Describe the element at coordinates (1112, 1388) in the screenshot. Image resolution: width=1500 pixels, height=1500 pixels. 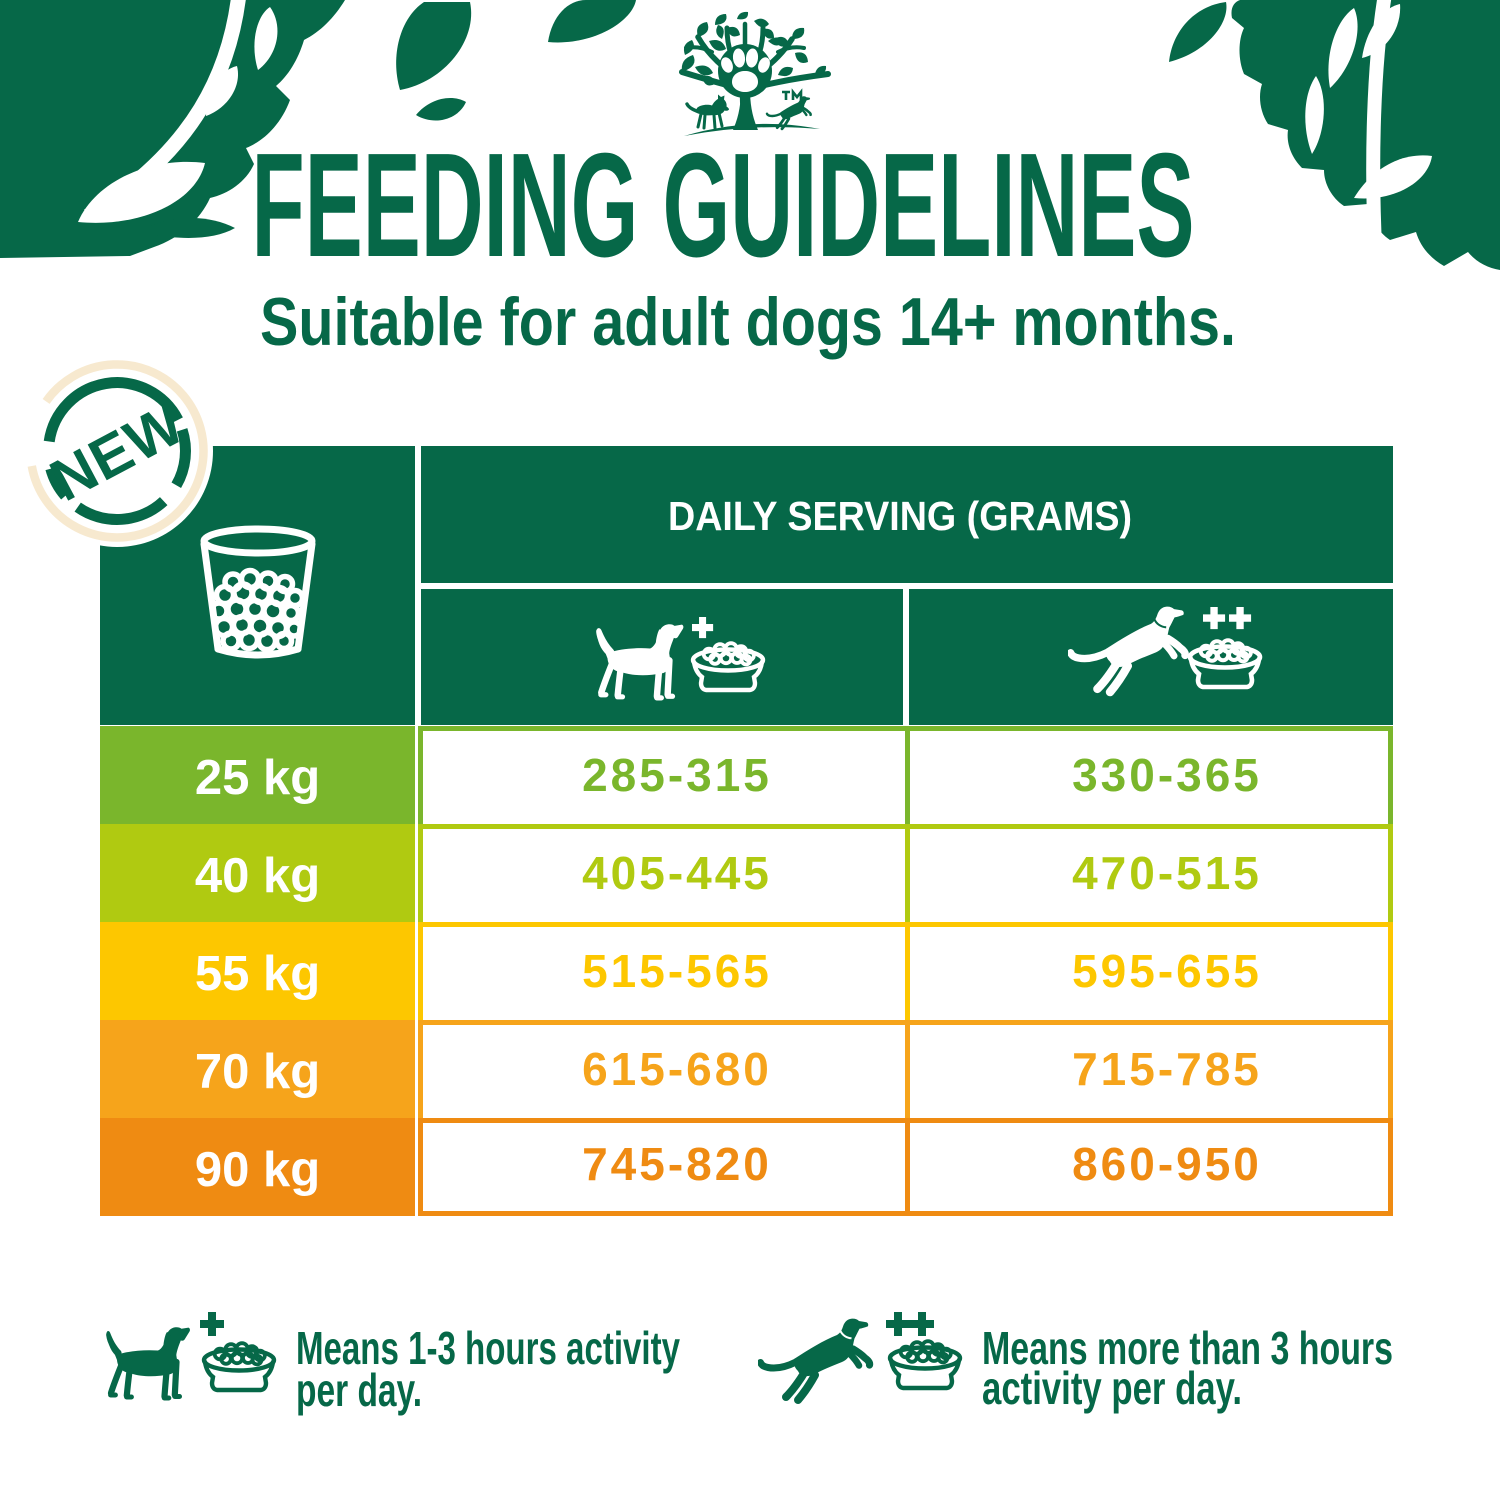
I see `svg-text: activity per day.` at that location.